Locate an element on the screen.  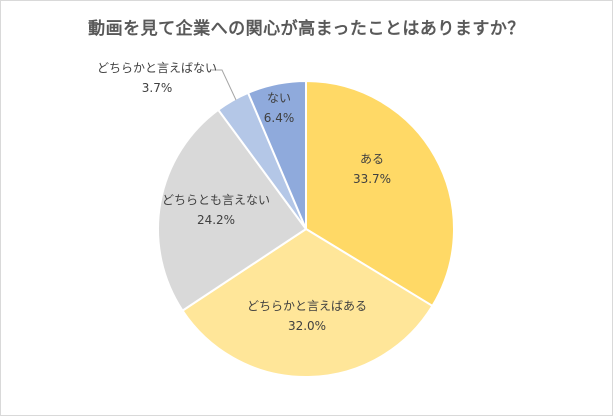
leader-line is located at coordinates (224, 85).